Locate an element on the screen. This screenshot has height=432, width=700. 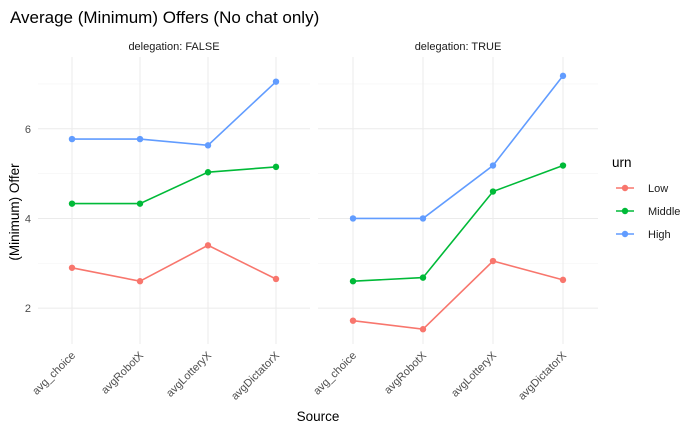
strip-label: delegation: TRUE is located at coordinates (458, 47).